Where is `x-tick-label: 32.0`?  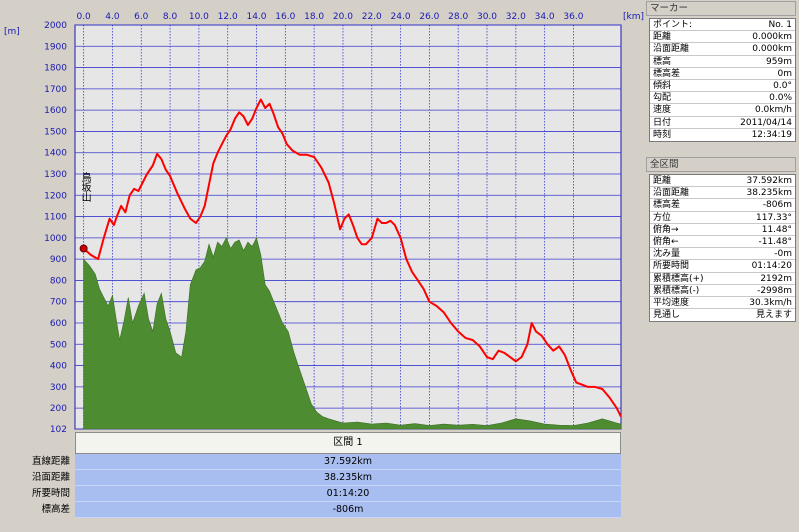
x-tick-label: 32.0 is located at coordinates (516, 17).